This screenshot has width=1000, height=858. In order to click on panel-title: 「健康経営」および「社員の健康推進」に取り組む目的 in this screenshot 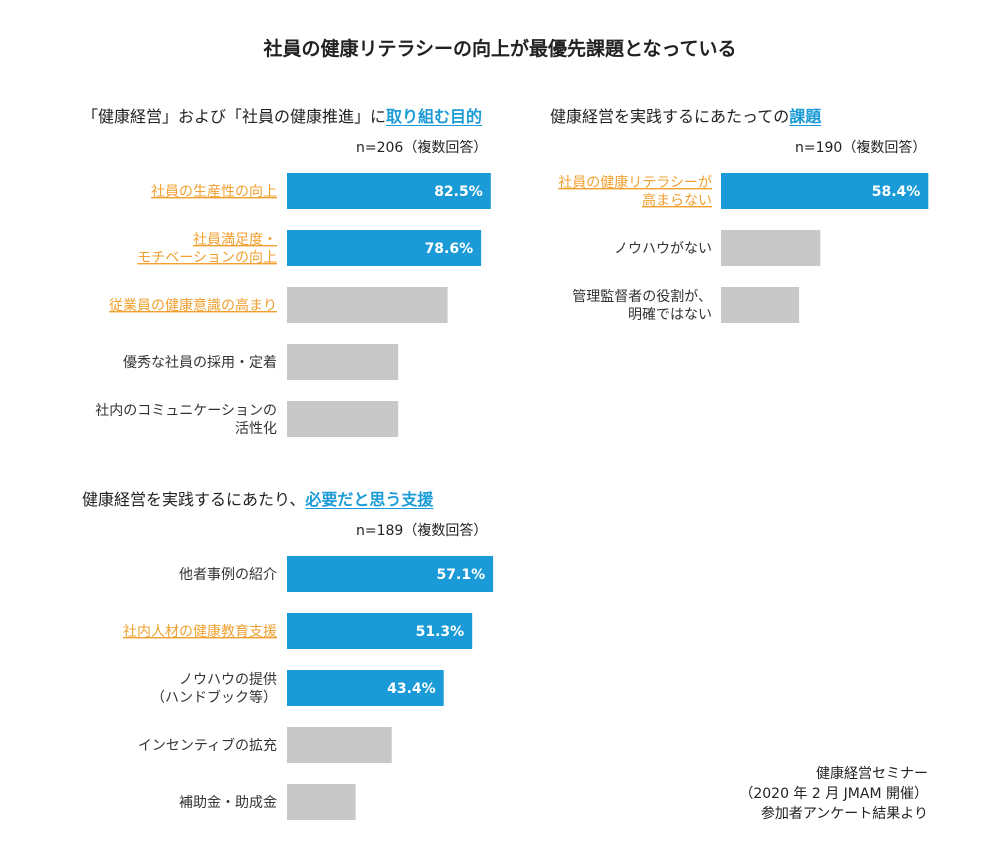, I will do `click(282, 115)`.